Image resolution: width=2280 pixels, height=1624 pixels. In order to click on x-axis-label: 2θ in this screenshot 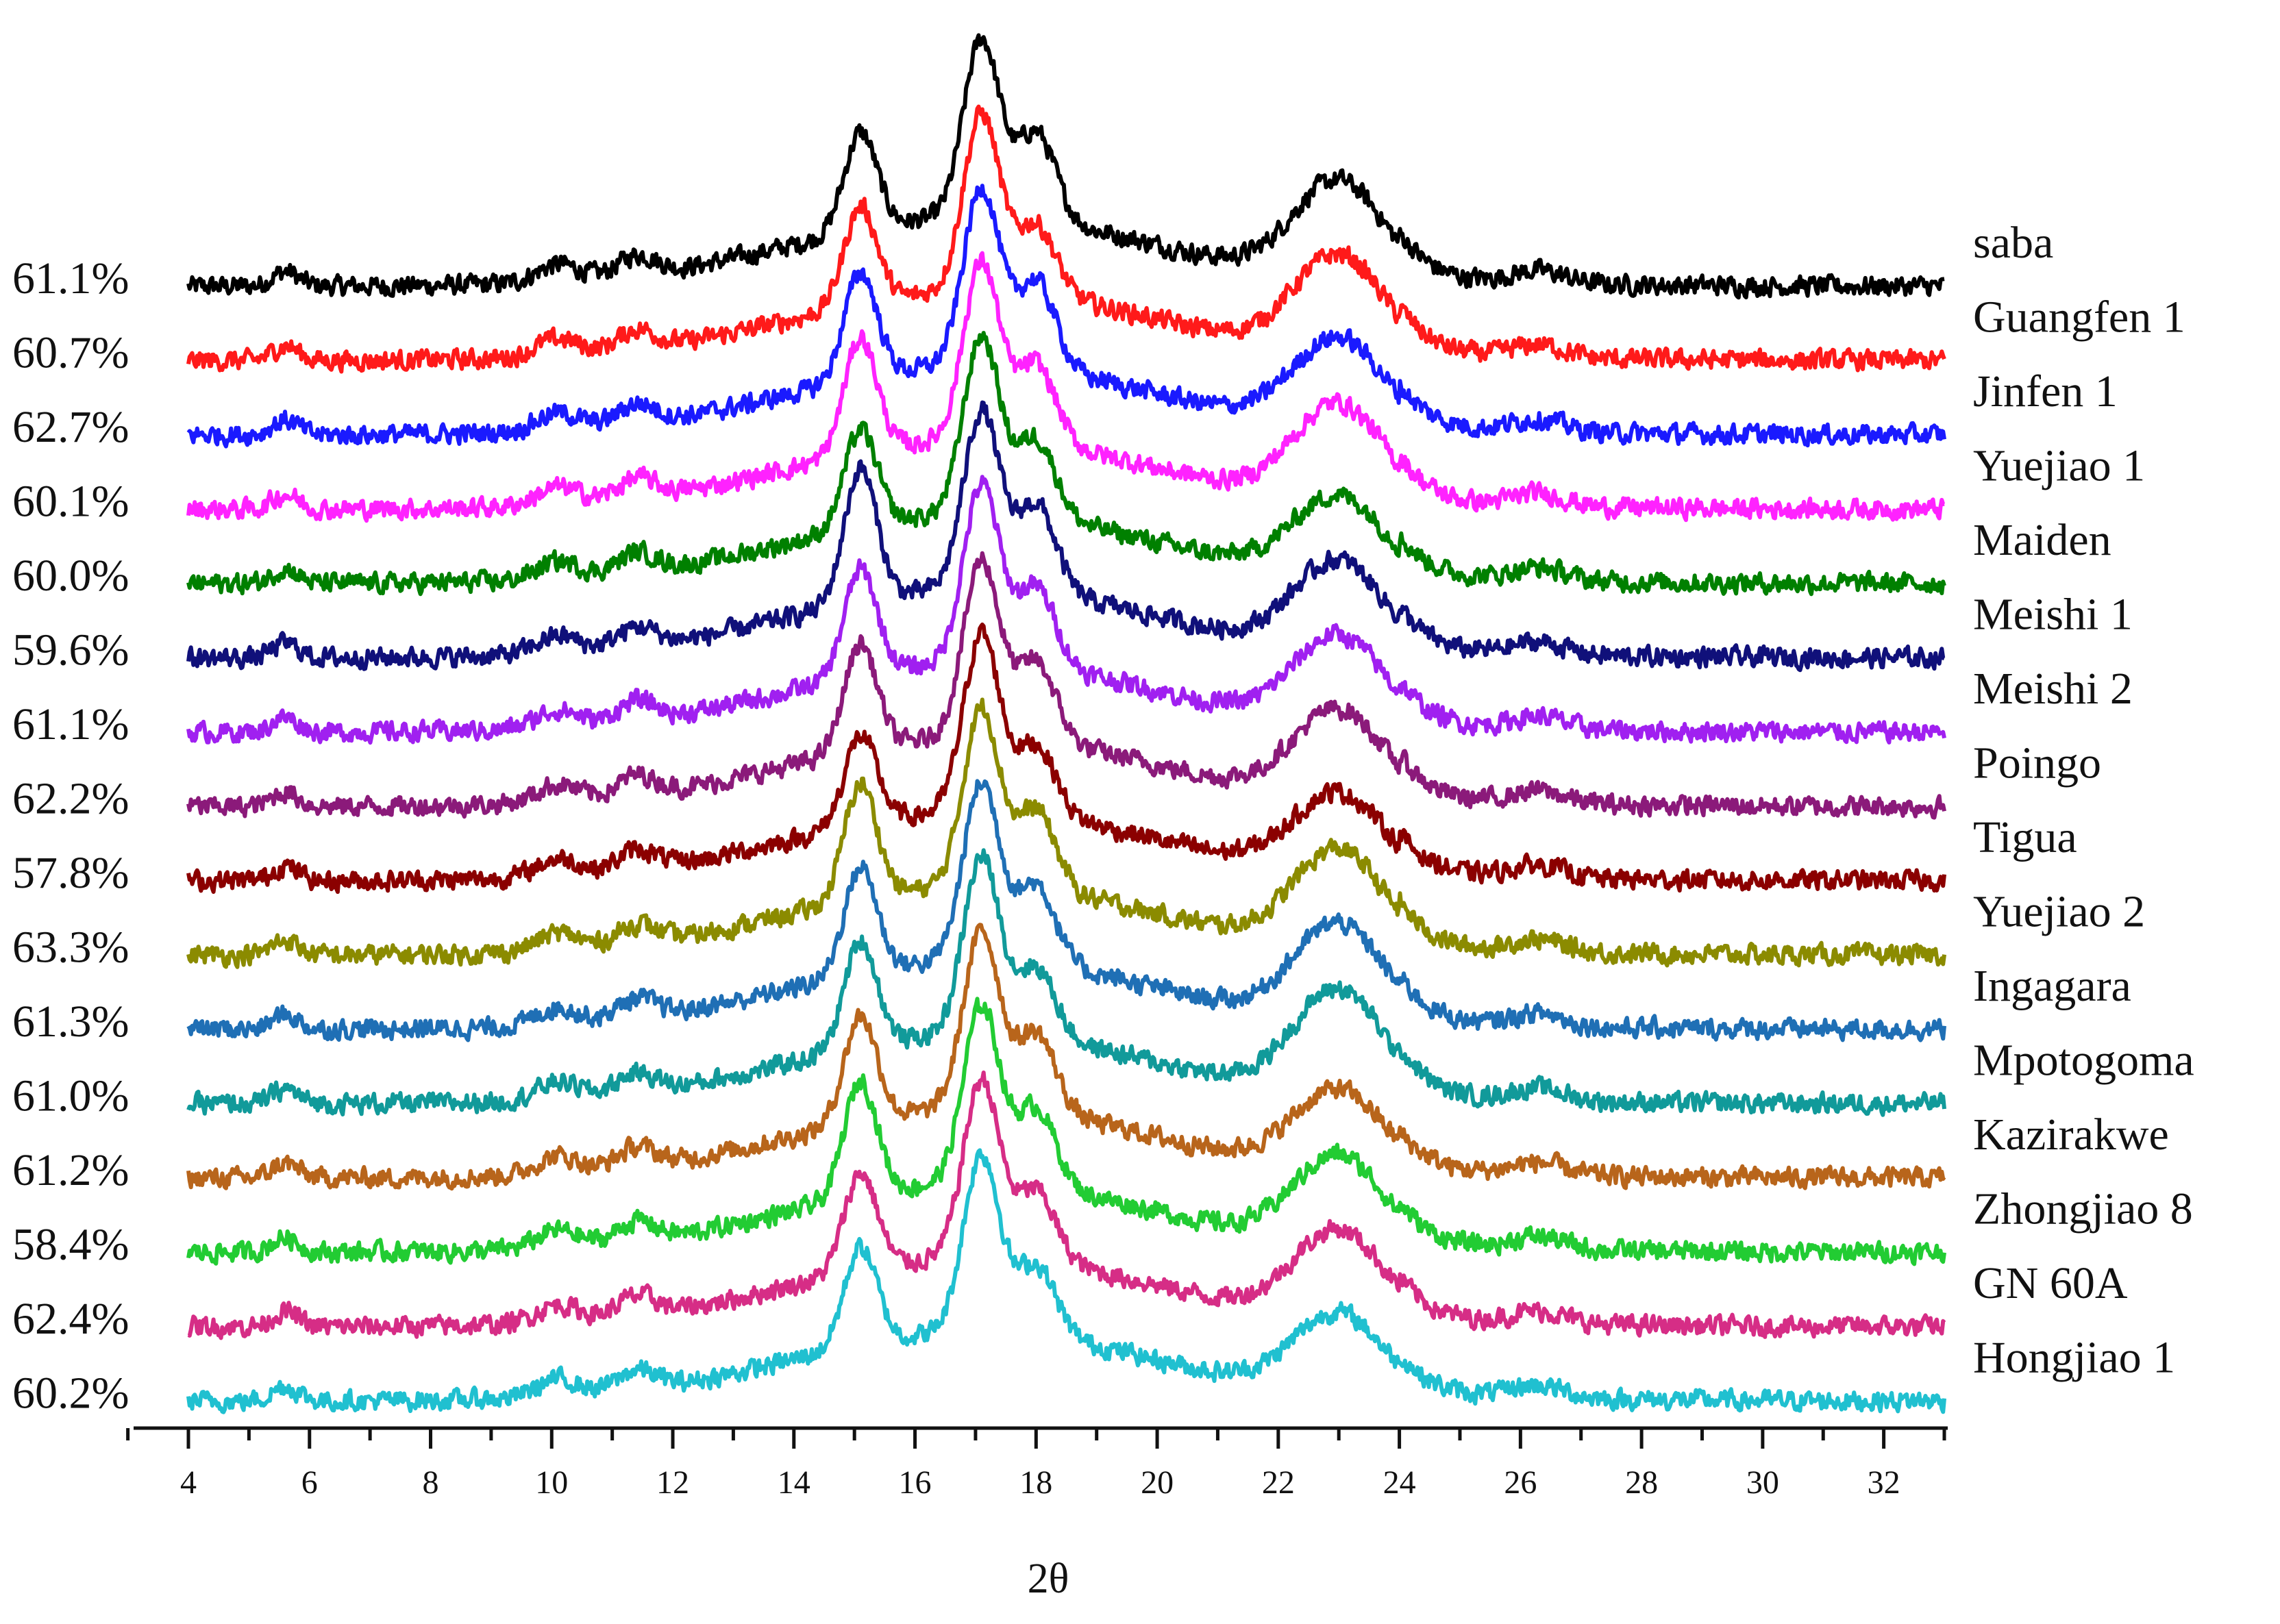, I will do `click(1049, 1579)`.